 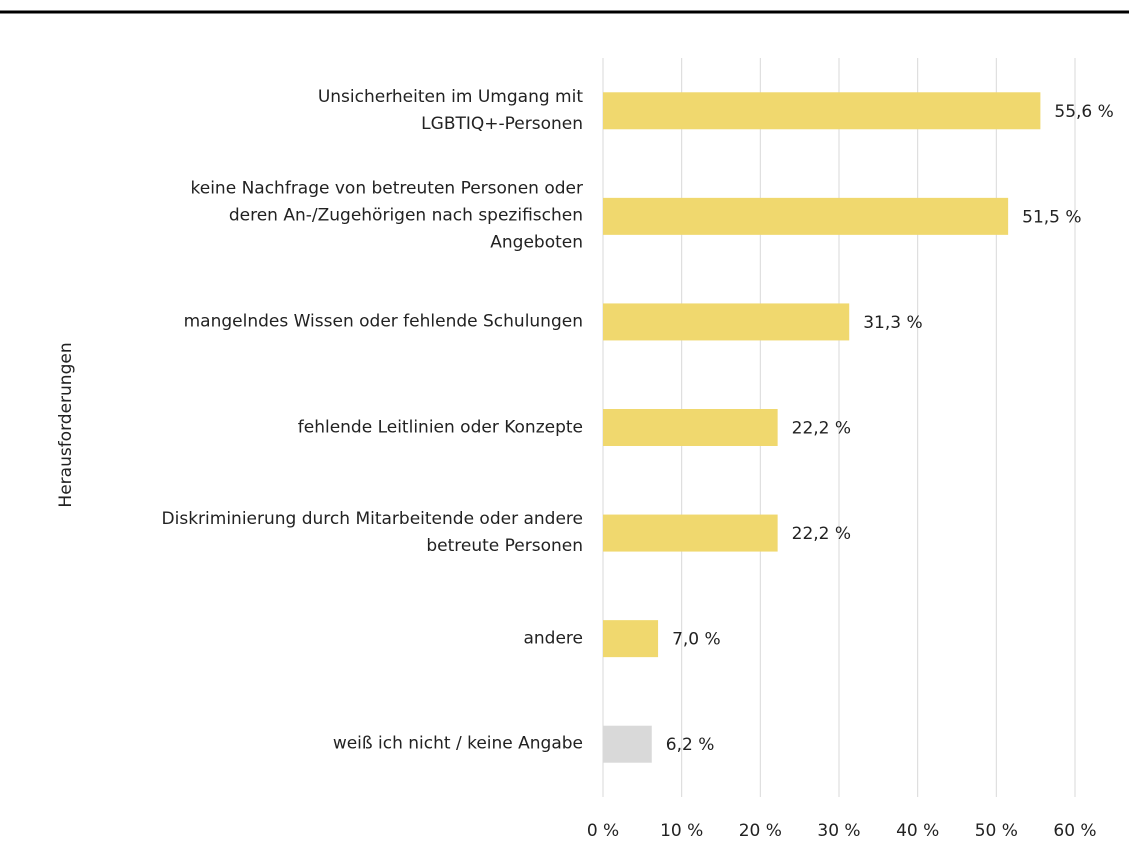 What do you see at coordinates (1083, 112) in the screenshot?
I see `value-label: 55,6 %` at bounding box center [1083, 112].